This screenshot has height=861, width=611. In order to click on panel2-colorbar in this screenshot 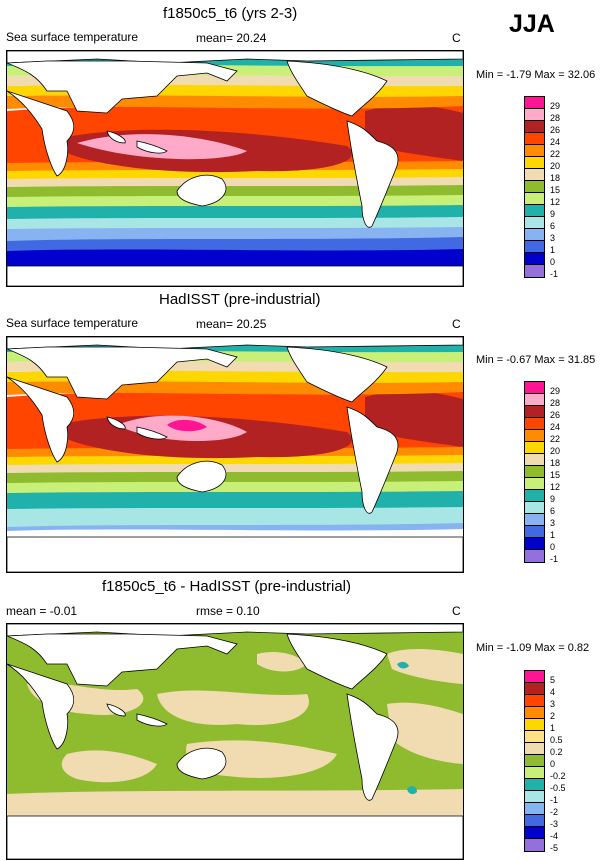, I will do `click(534, 472)`.